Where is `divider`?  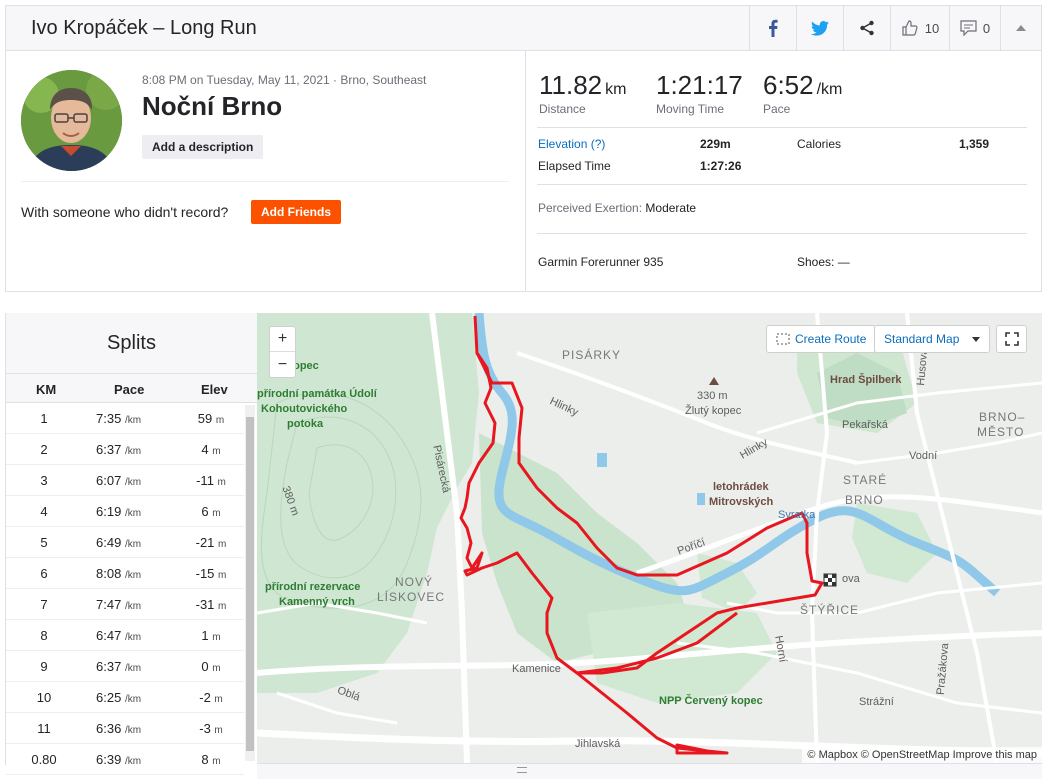
divider is located at coordinates (525, 171).